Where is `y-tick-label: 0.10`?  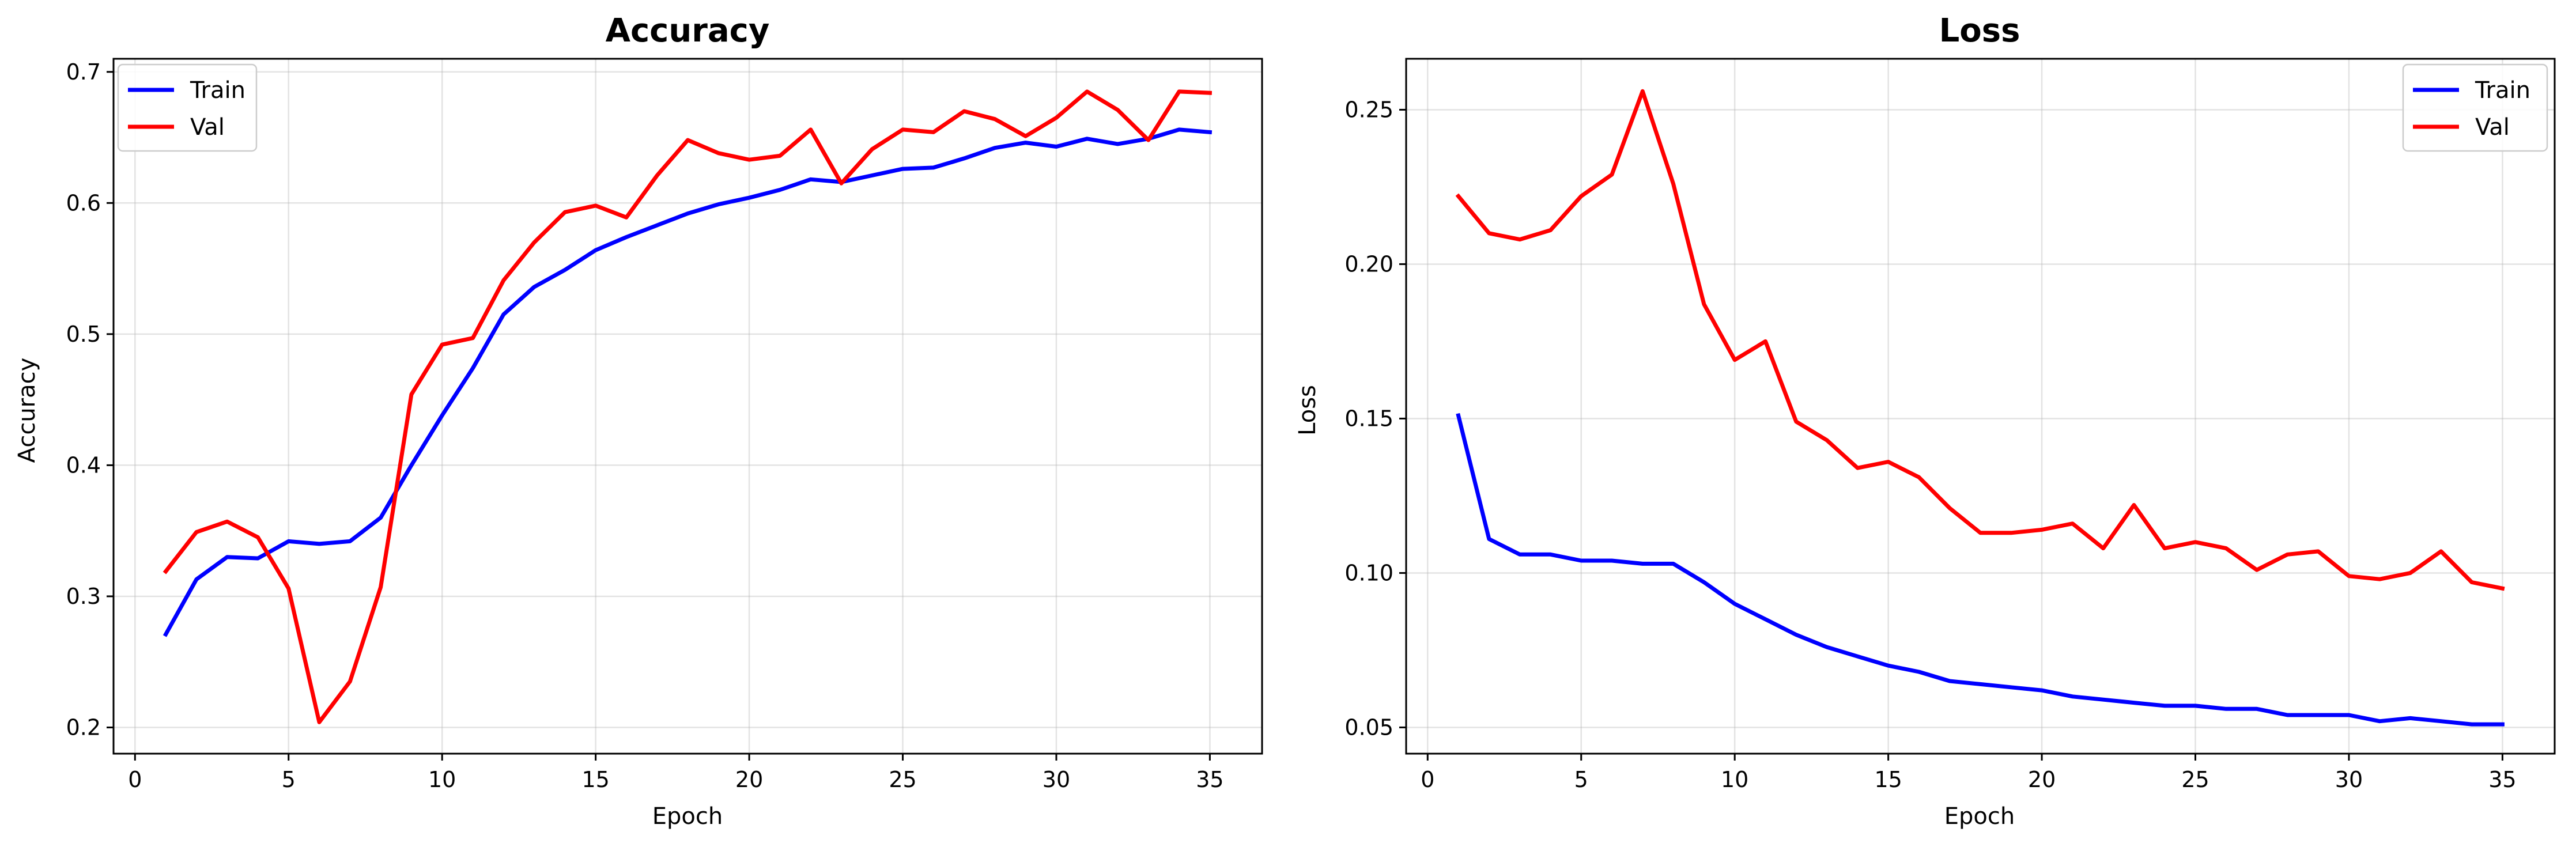
y-tick-label: 0.10 is located at coordinates (1368, 572).